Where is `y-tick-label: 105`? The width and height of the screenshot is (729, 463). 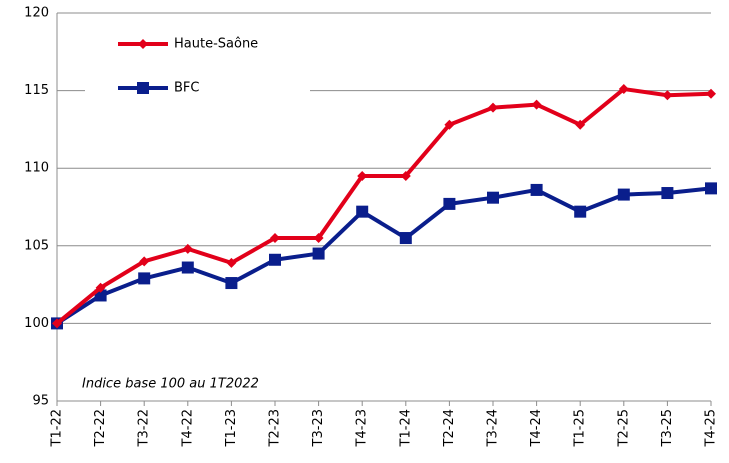
y-tick-label: 105 is located at coordinates (36, 245).